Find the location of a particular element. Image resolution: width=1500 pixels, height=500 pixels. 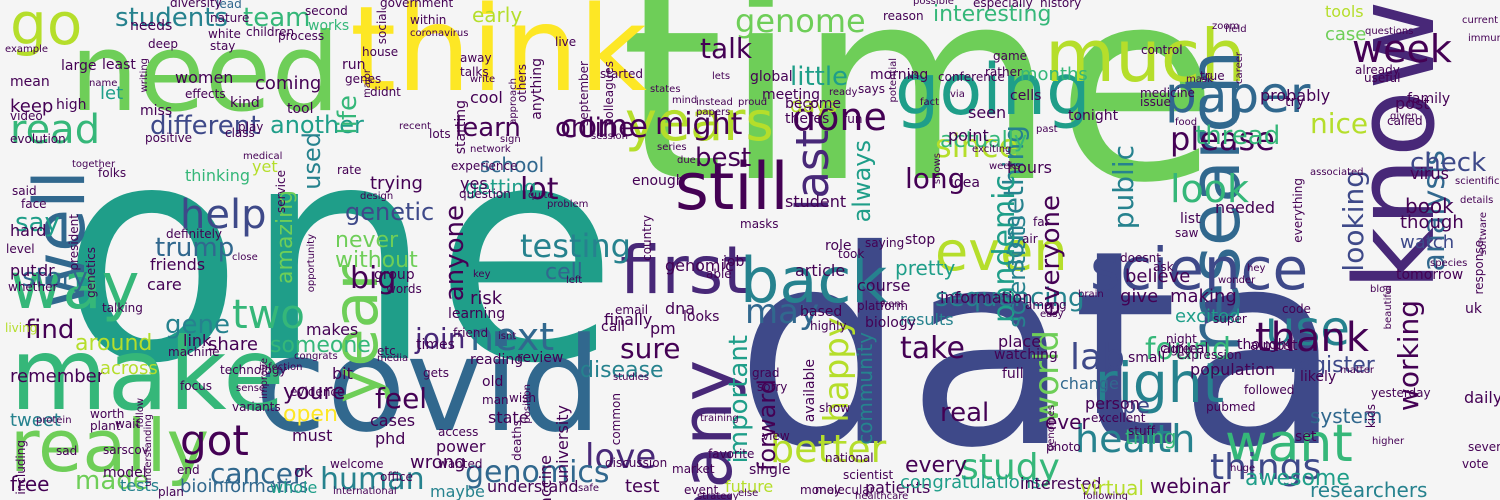

word-excellent: excellent is located at coordinates (1118, 418).